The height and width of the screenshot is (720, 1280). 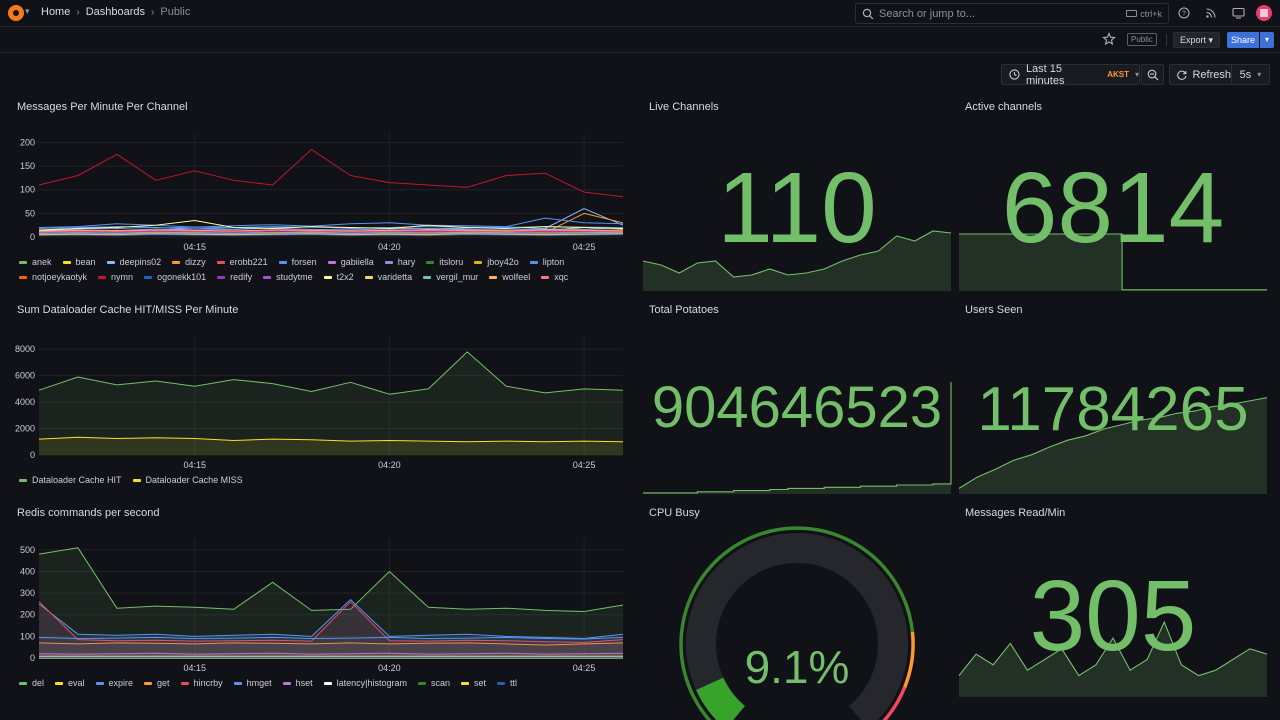 What do you see at coordinates (640, 40) in the screenshot?
I see `dashboard-toolbar: Public Export ▾ Share ▾` at bounding box center [640, 40].